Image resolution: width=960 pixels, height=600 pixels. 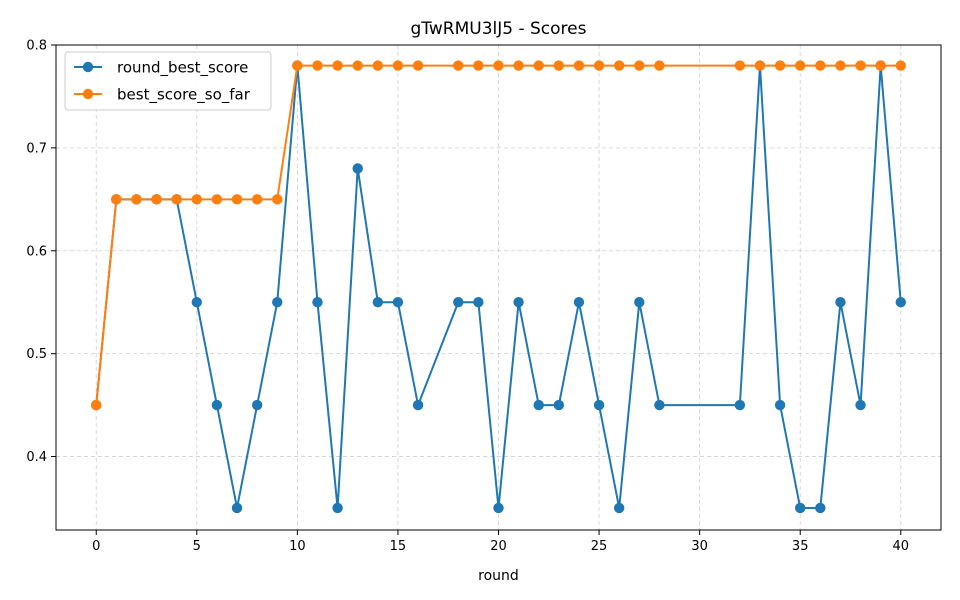 I want to click on legend-swatch-marker-round-best-score, so click(x=88, y=67).